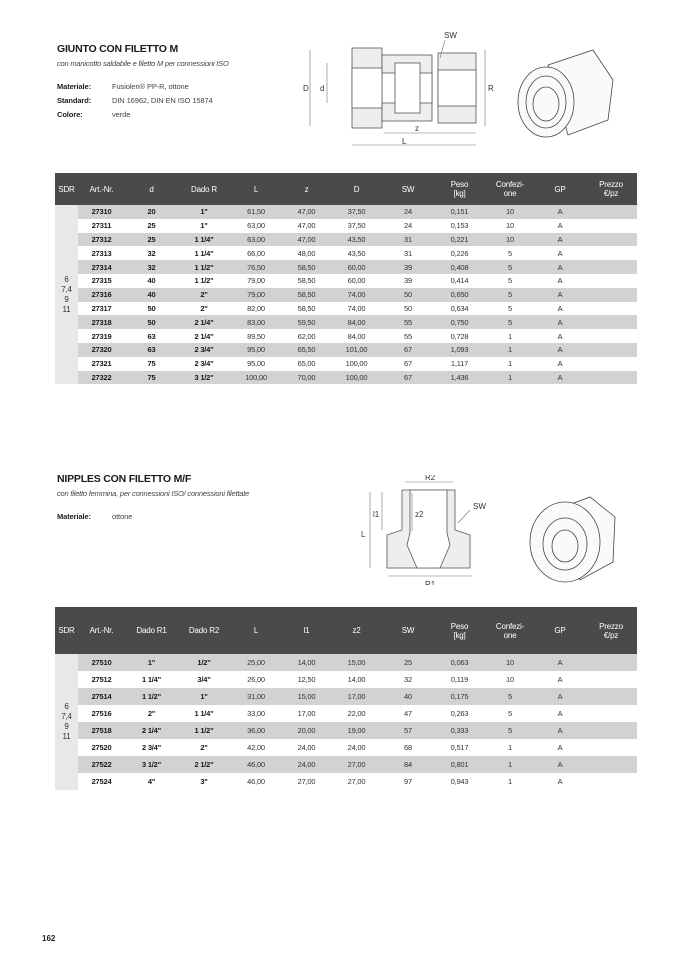  What do you see at coordinates (459, 239) in the screenshot?
I see `table-cell: 0,221` at bounding box center [459, 239].